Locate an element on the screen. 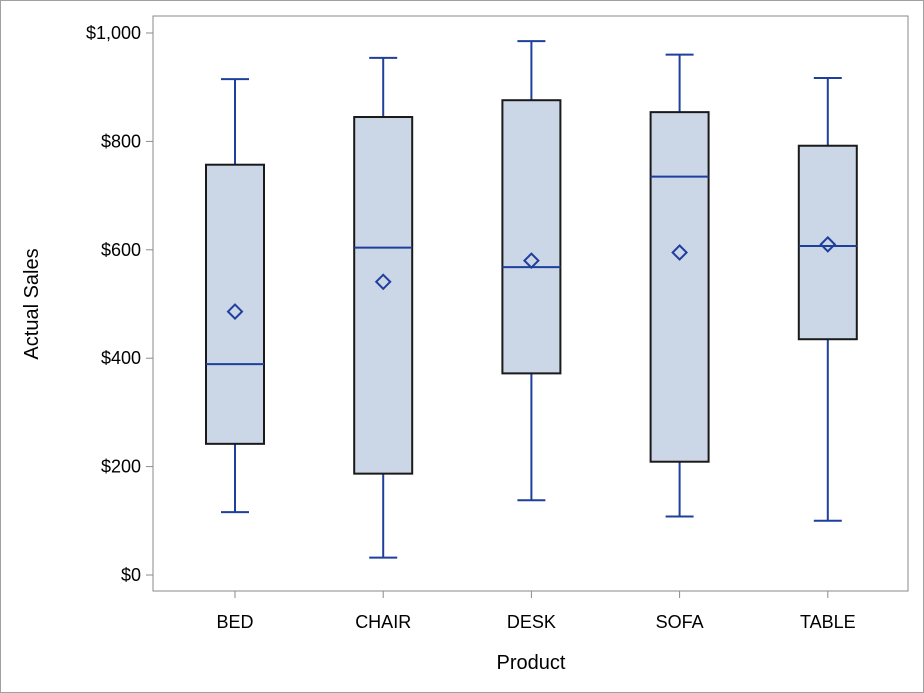 This screenshot has width=924, height=693. y-tick-label: $800 is located at coordinates (121, 141).